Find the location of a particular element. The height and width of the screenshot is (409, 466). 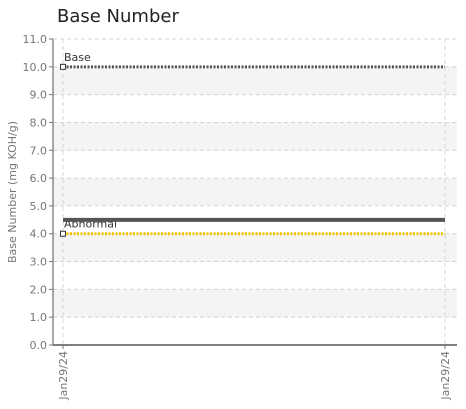

y-tick-label: 3.0 is located at coordinates (39, 262).